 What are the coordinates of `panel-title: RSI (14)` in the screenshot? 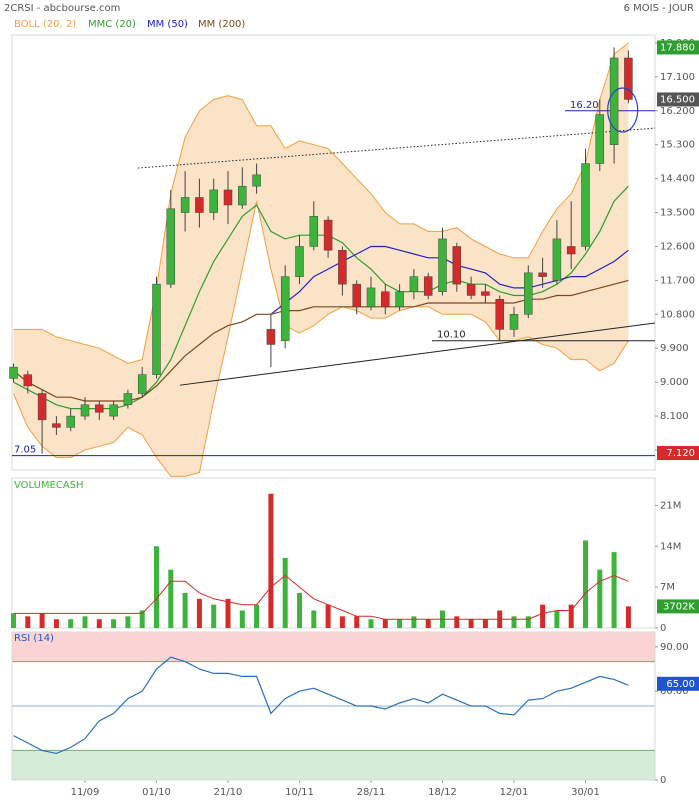 It's located at (34, 638).